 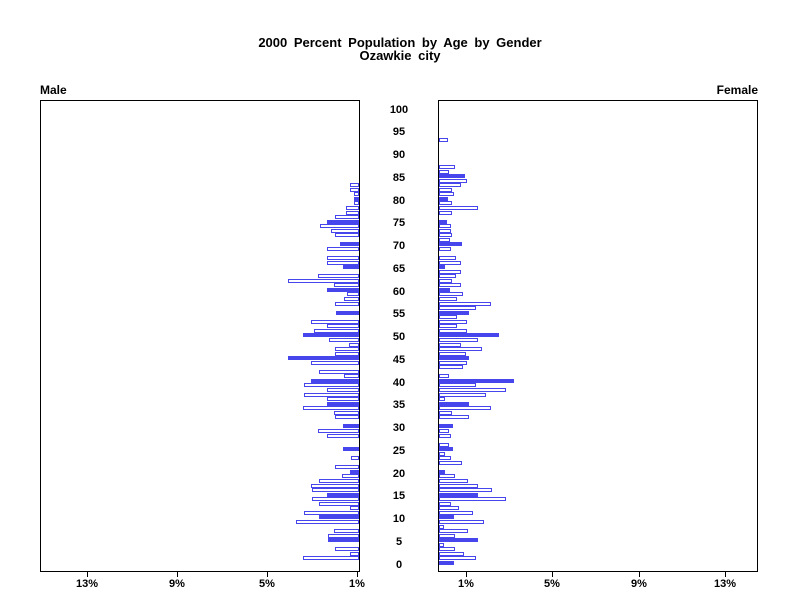 What do you see at coordinates (399, 269) in the screenshot?
I see `age-label-65: 65` at bounding box center [399, 269].